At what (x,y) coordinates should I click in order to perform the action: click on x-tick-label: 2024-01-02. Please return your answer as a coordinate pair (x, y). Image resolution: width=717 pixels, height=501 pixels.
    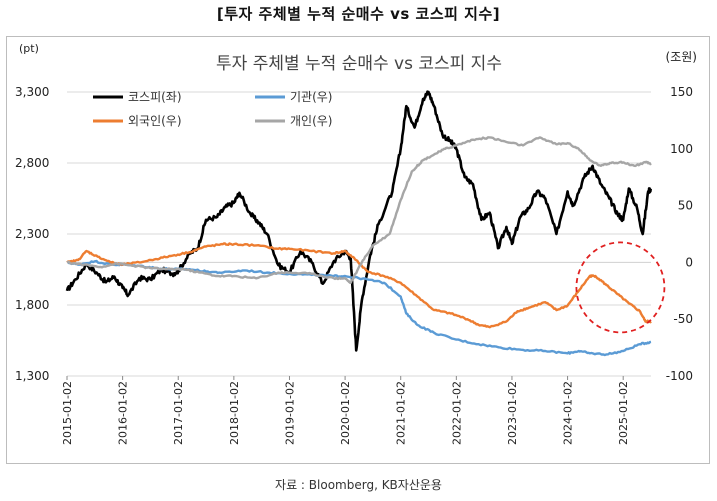
    Looking at the image, I should click on (568, 413).